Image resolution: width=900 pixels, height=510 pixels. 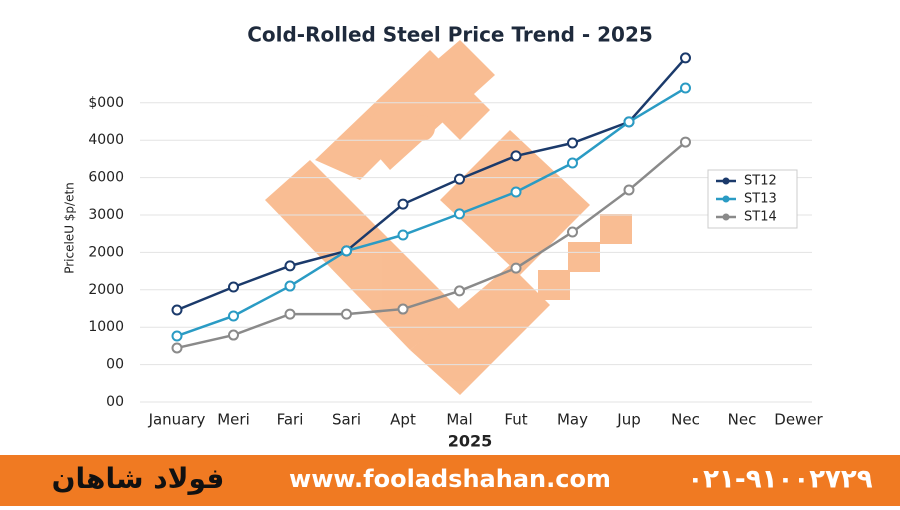 I want to click on x-tick-label: Fari, so click(x=290, y=420).